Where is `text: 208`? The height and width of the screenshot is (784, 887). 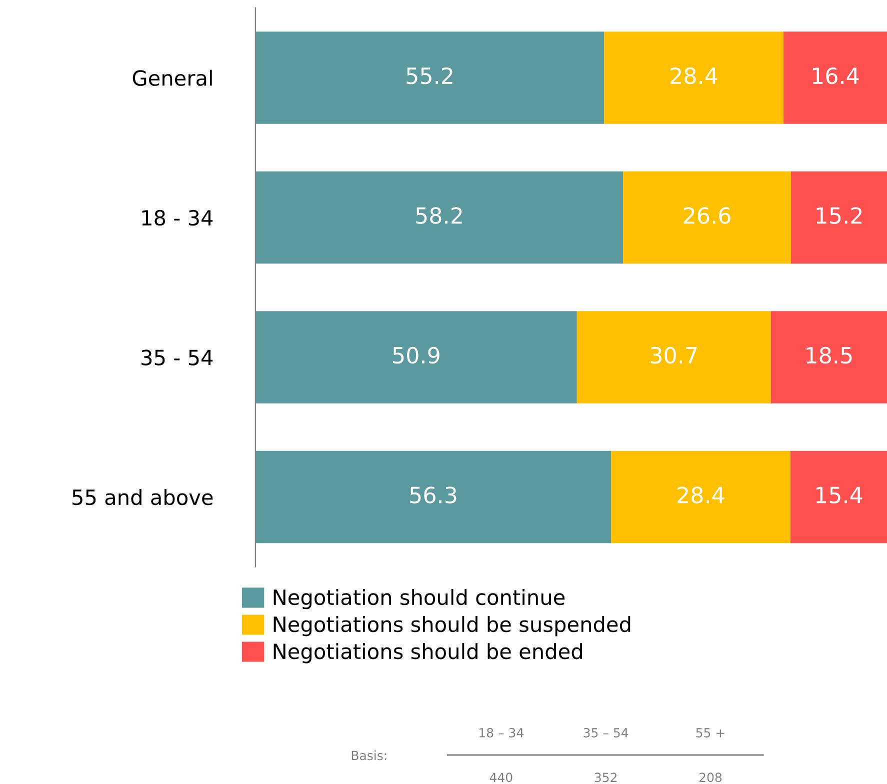 text: 208 is located at coordinates (710, 777).